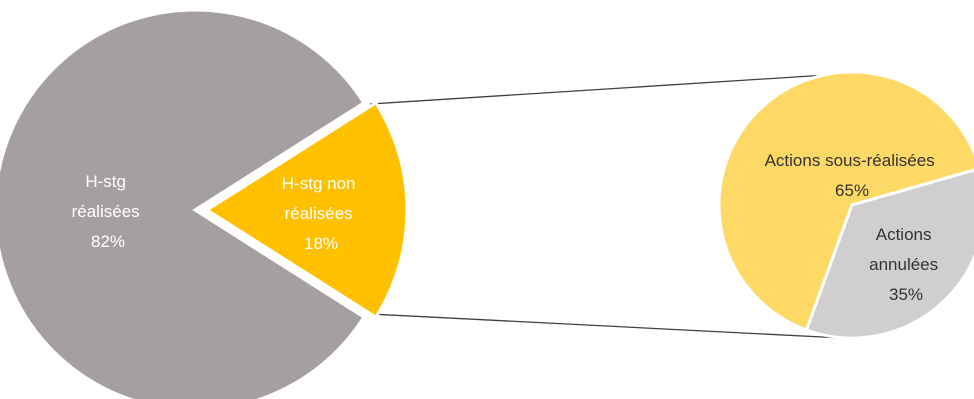 This screenshot has width=974, height=399. What do you see at coordinates (606, 326) in the screenshot?
I see `connector-line-bottom` at bounding box center [606, 326].